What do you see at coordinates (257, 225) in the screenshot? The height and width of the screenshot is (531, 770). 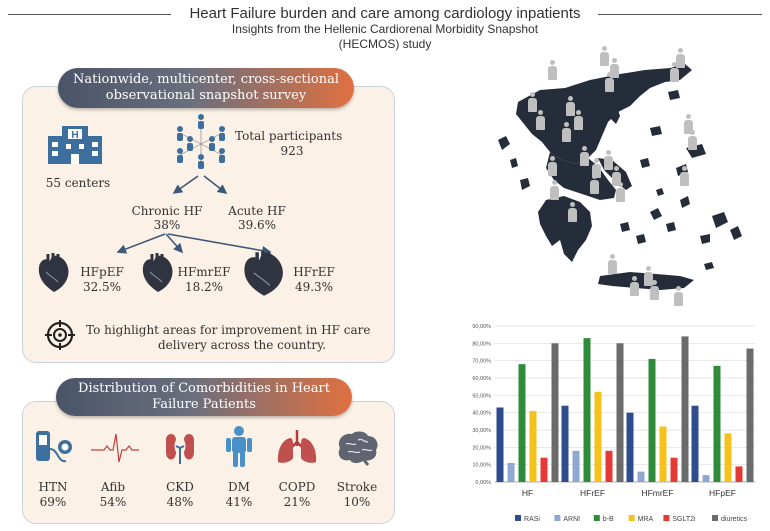 I see `acute-hf-value: 39.6%` at bounding box center [257, 225].